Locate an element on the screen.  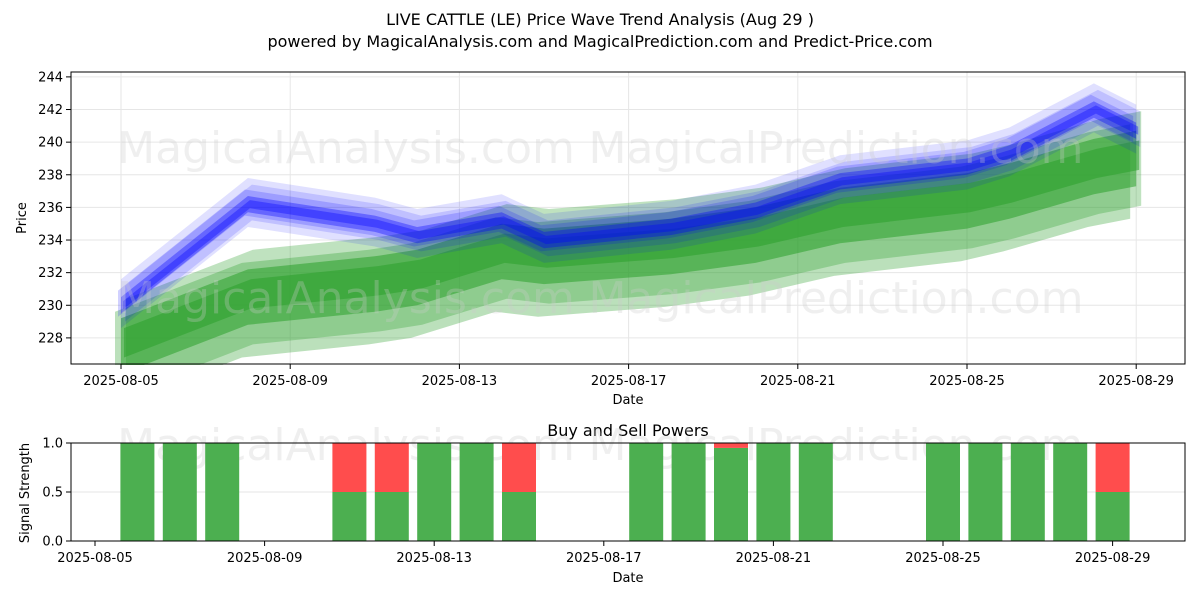
price-x-tick-label: 2025-08-09 is located at coordinates (290, 381).